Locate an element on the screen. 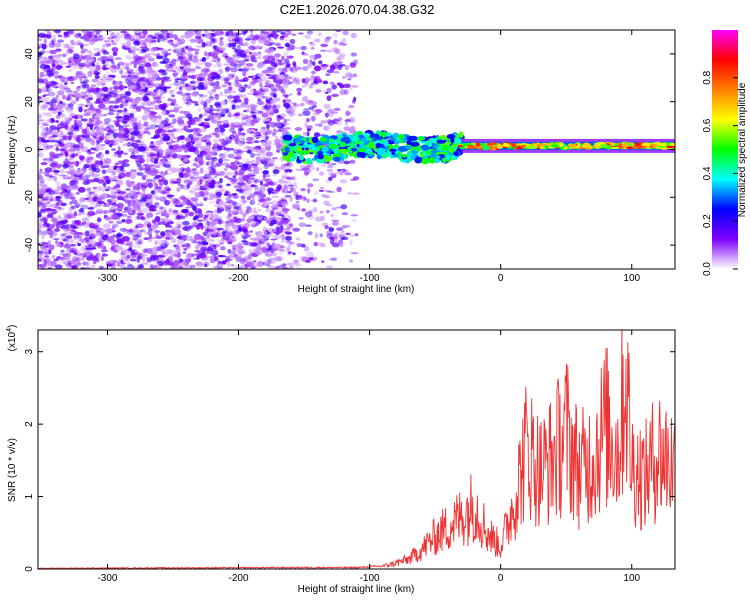 Image resolution: width=750 pixels, height=600 pixels. y-tick-label: 1 is located at coordinates (29, 496).